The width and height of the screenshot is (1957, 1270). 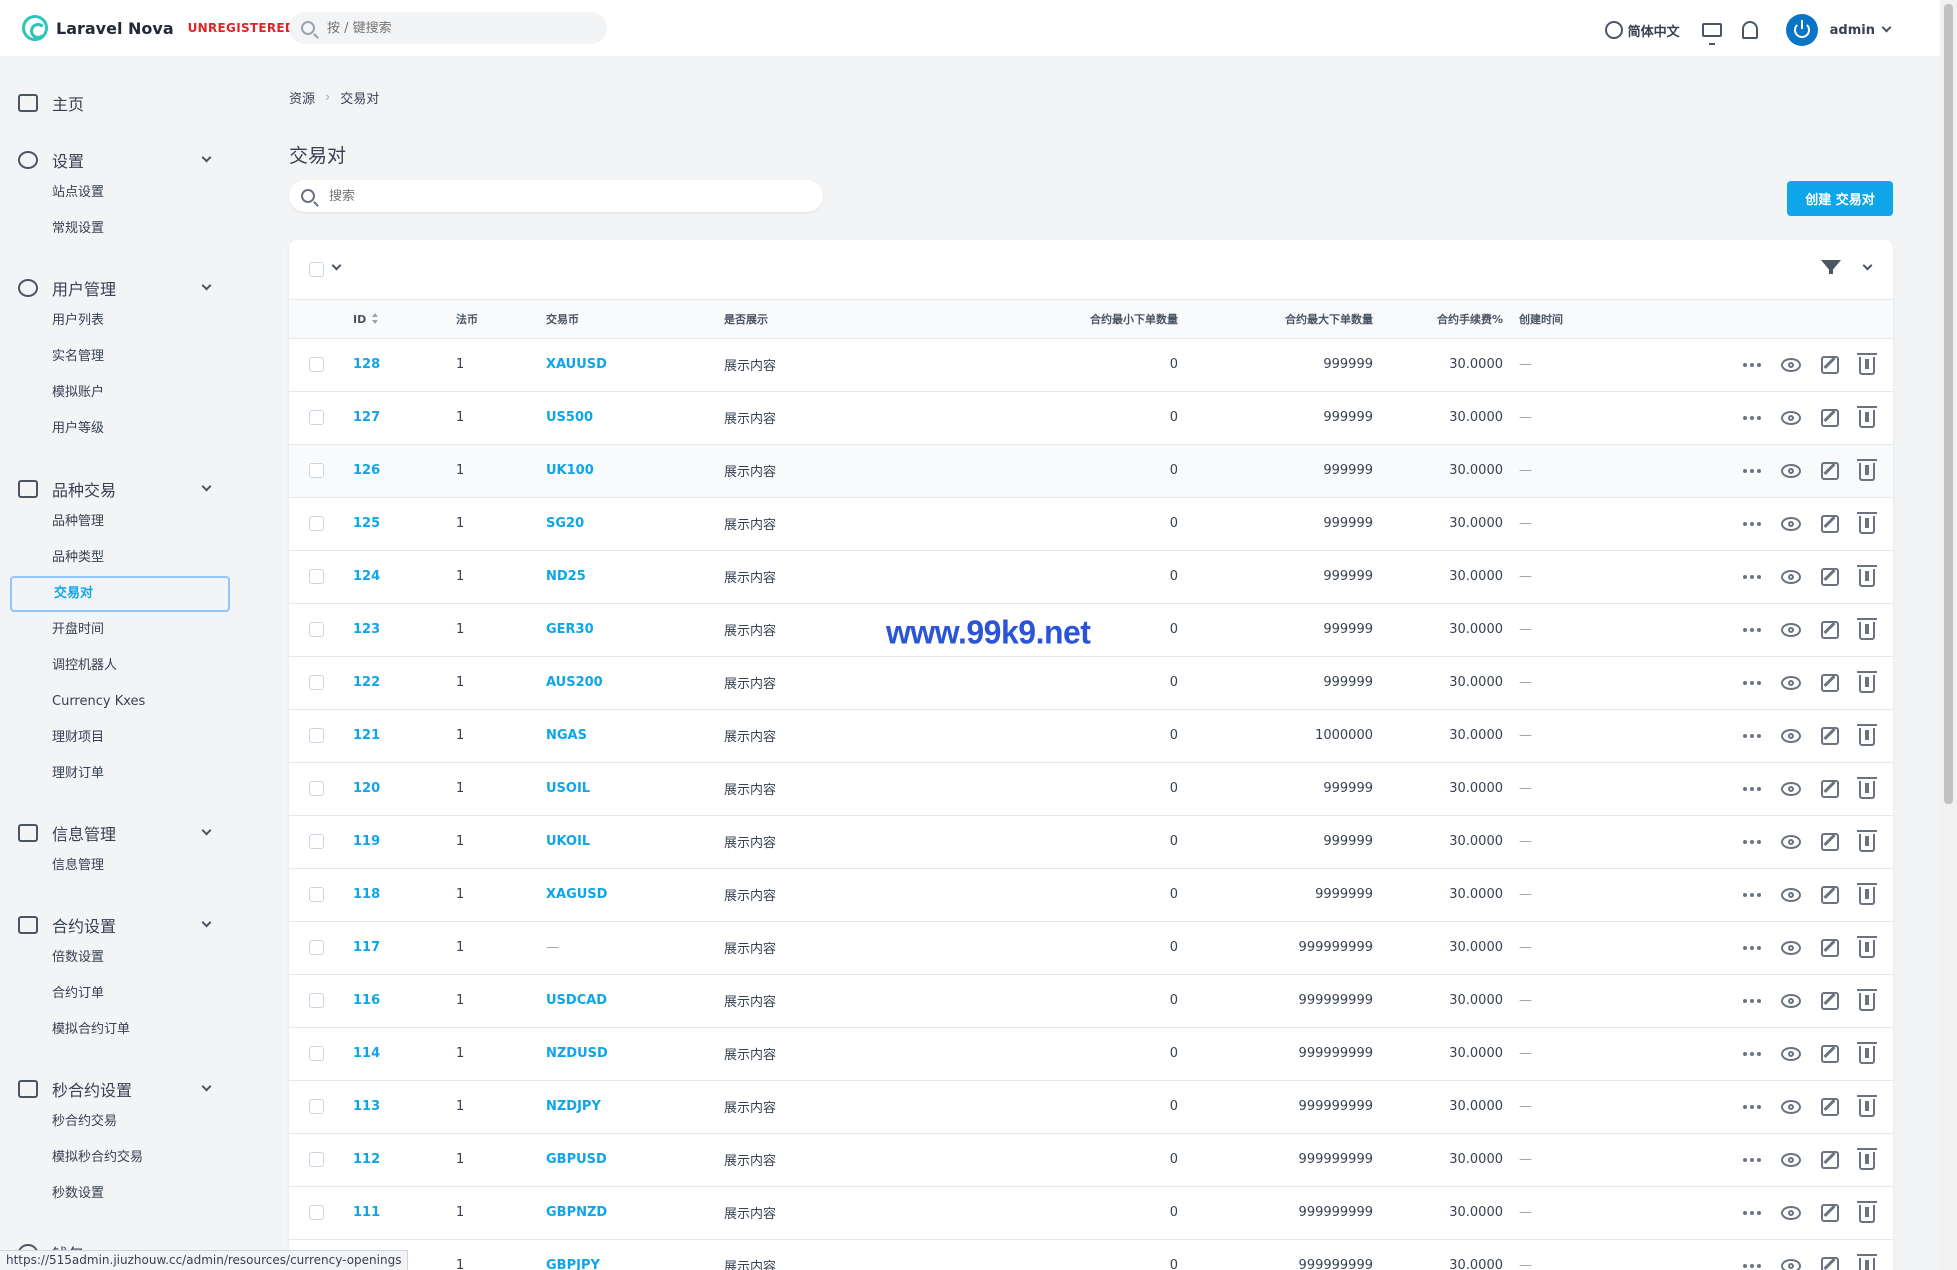 I want to click on row-id-link: 123, so click(x=367, y=629).